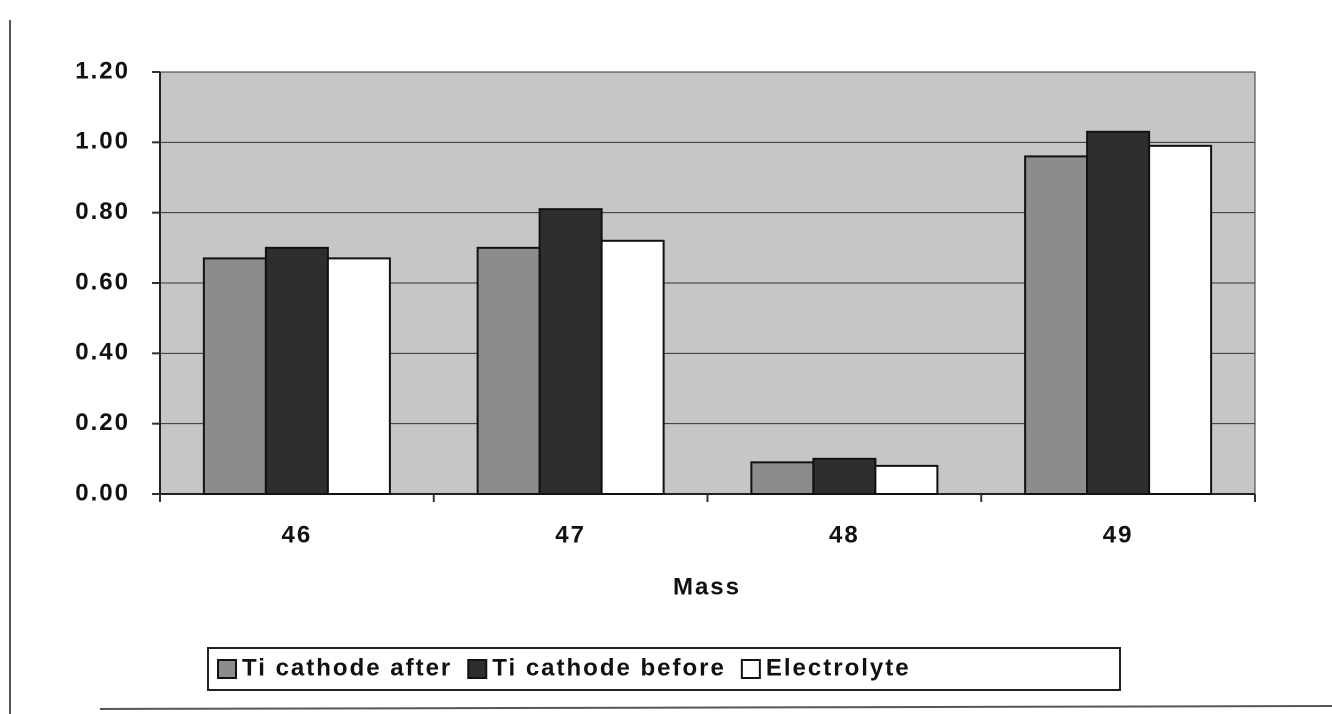  Describe the element at coordinates (102, 141) in the screenshot. I see `y-tick-label: 1.00` at that location.